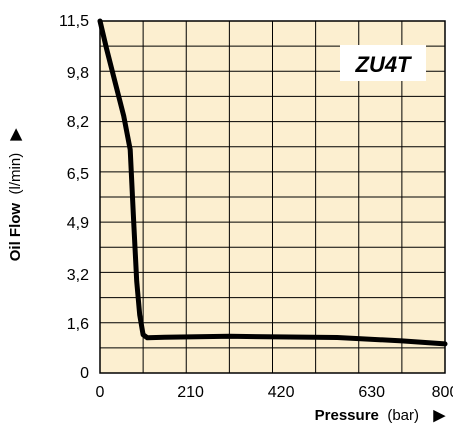  What do you see at coordinates (15, 232) in the screenshot?
I see `y-axis-label-main: Oil Flow` at bounding box center [15, 232].